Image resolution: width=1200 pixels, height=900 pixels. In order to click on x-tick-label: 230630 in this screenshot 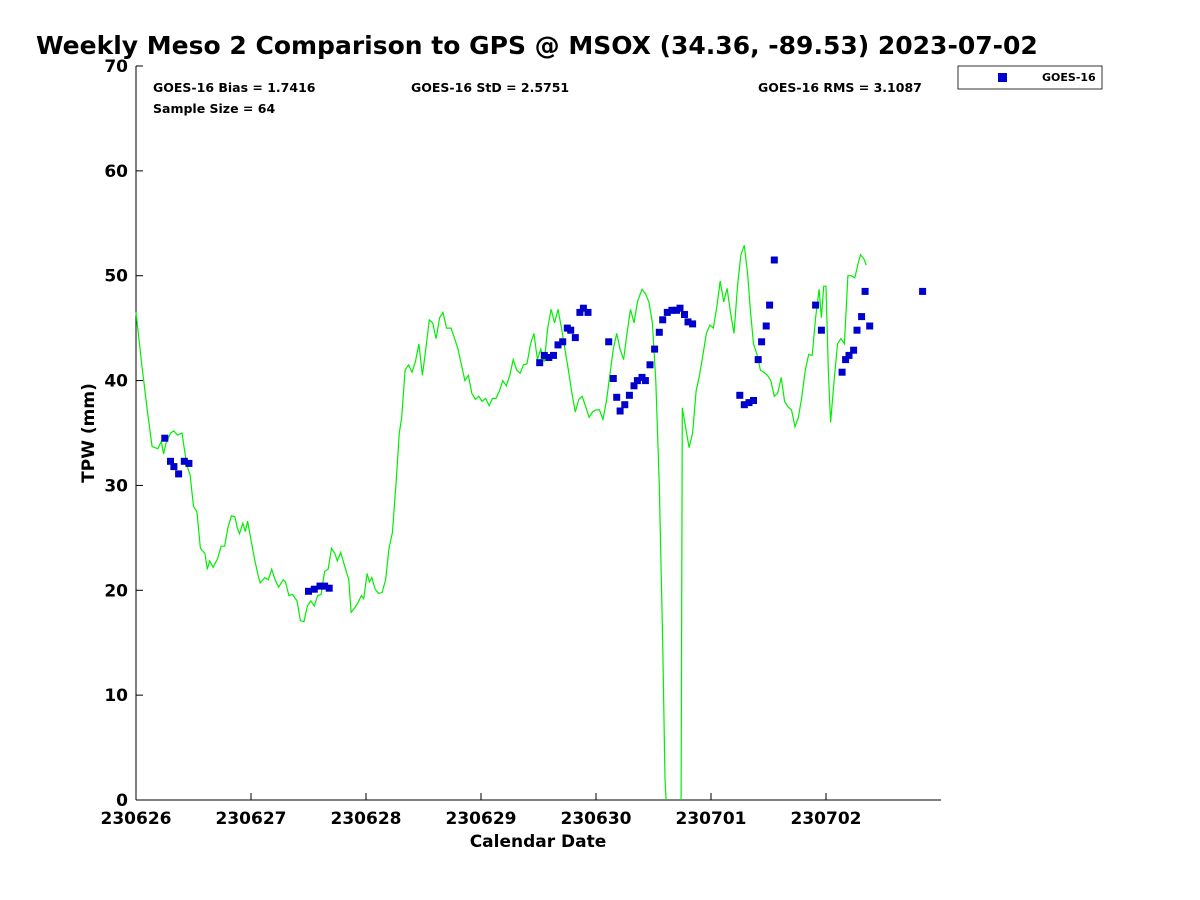, I will do `click(596, 819)`.